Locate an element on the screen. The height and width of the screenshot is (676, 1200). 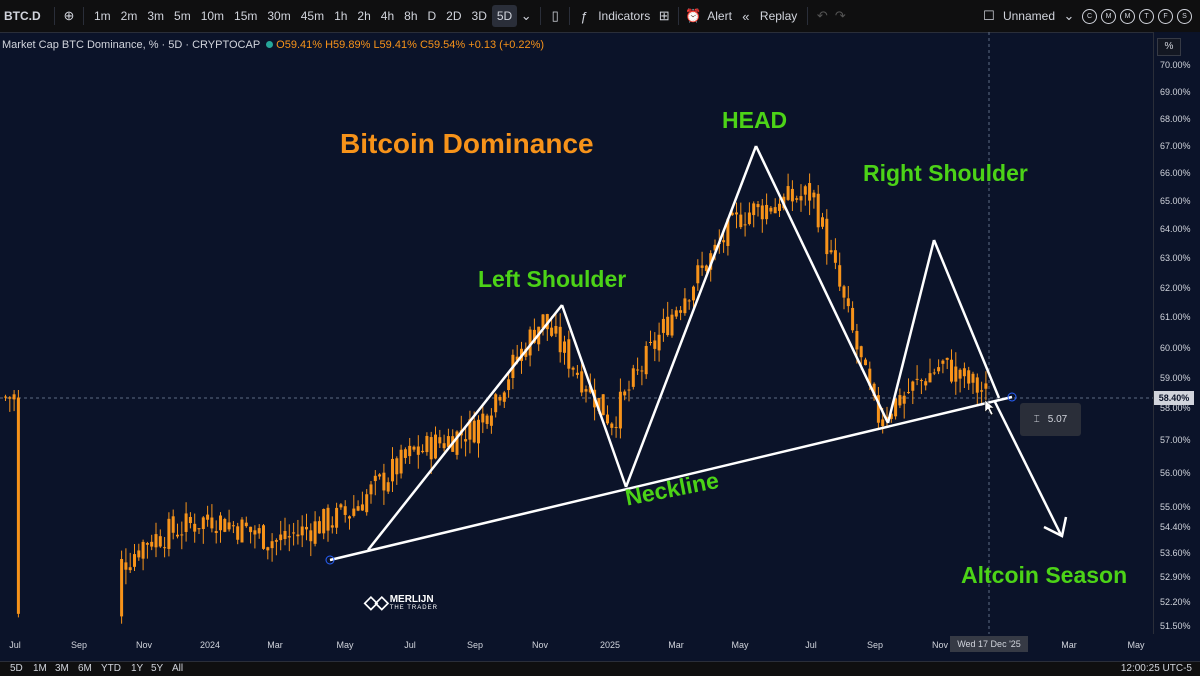
interval-10m: 10m is located at coordinates (212, 16).